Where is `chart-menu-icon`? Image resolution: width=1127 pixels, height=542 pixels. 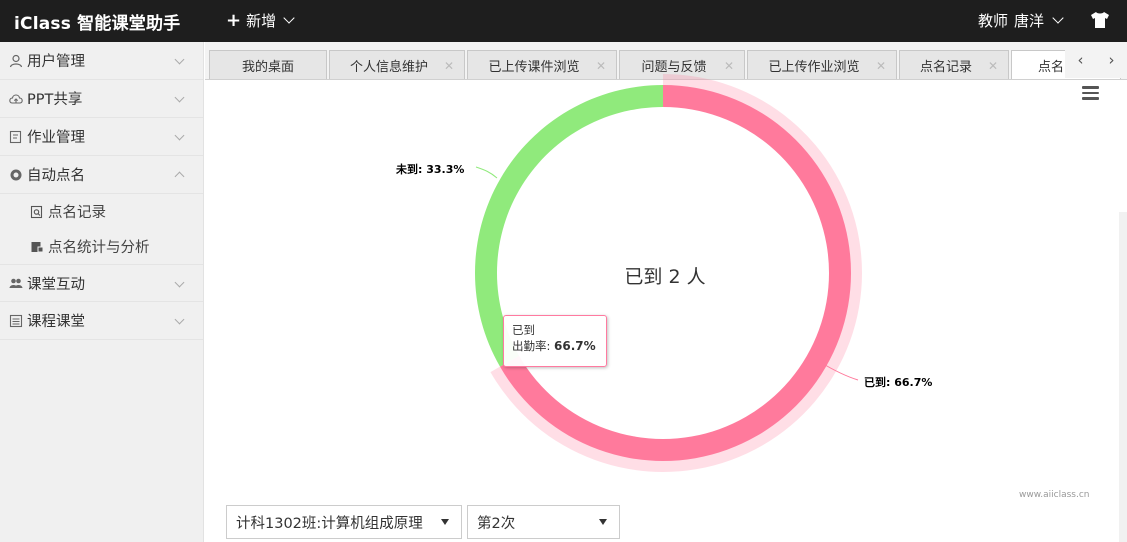
chart-menu-icon is located at coordinates (1090, 93).